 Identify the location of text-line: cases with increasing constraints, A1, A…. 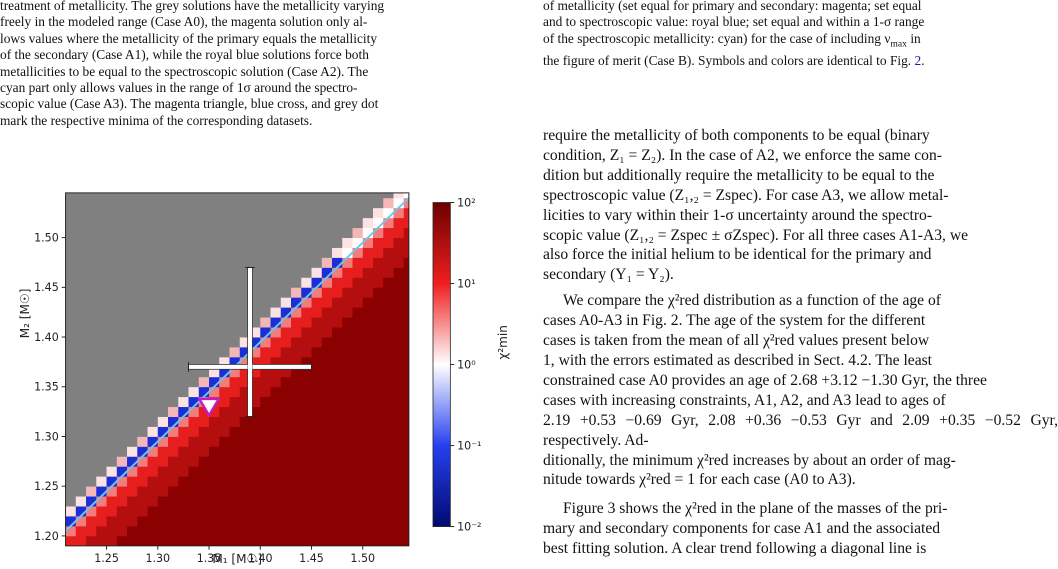
(744, 400).